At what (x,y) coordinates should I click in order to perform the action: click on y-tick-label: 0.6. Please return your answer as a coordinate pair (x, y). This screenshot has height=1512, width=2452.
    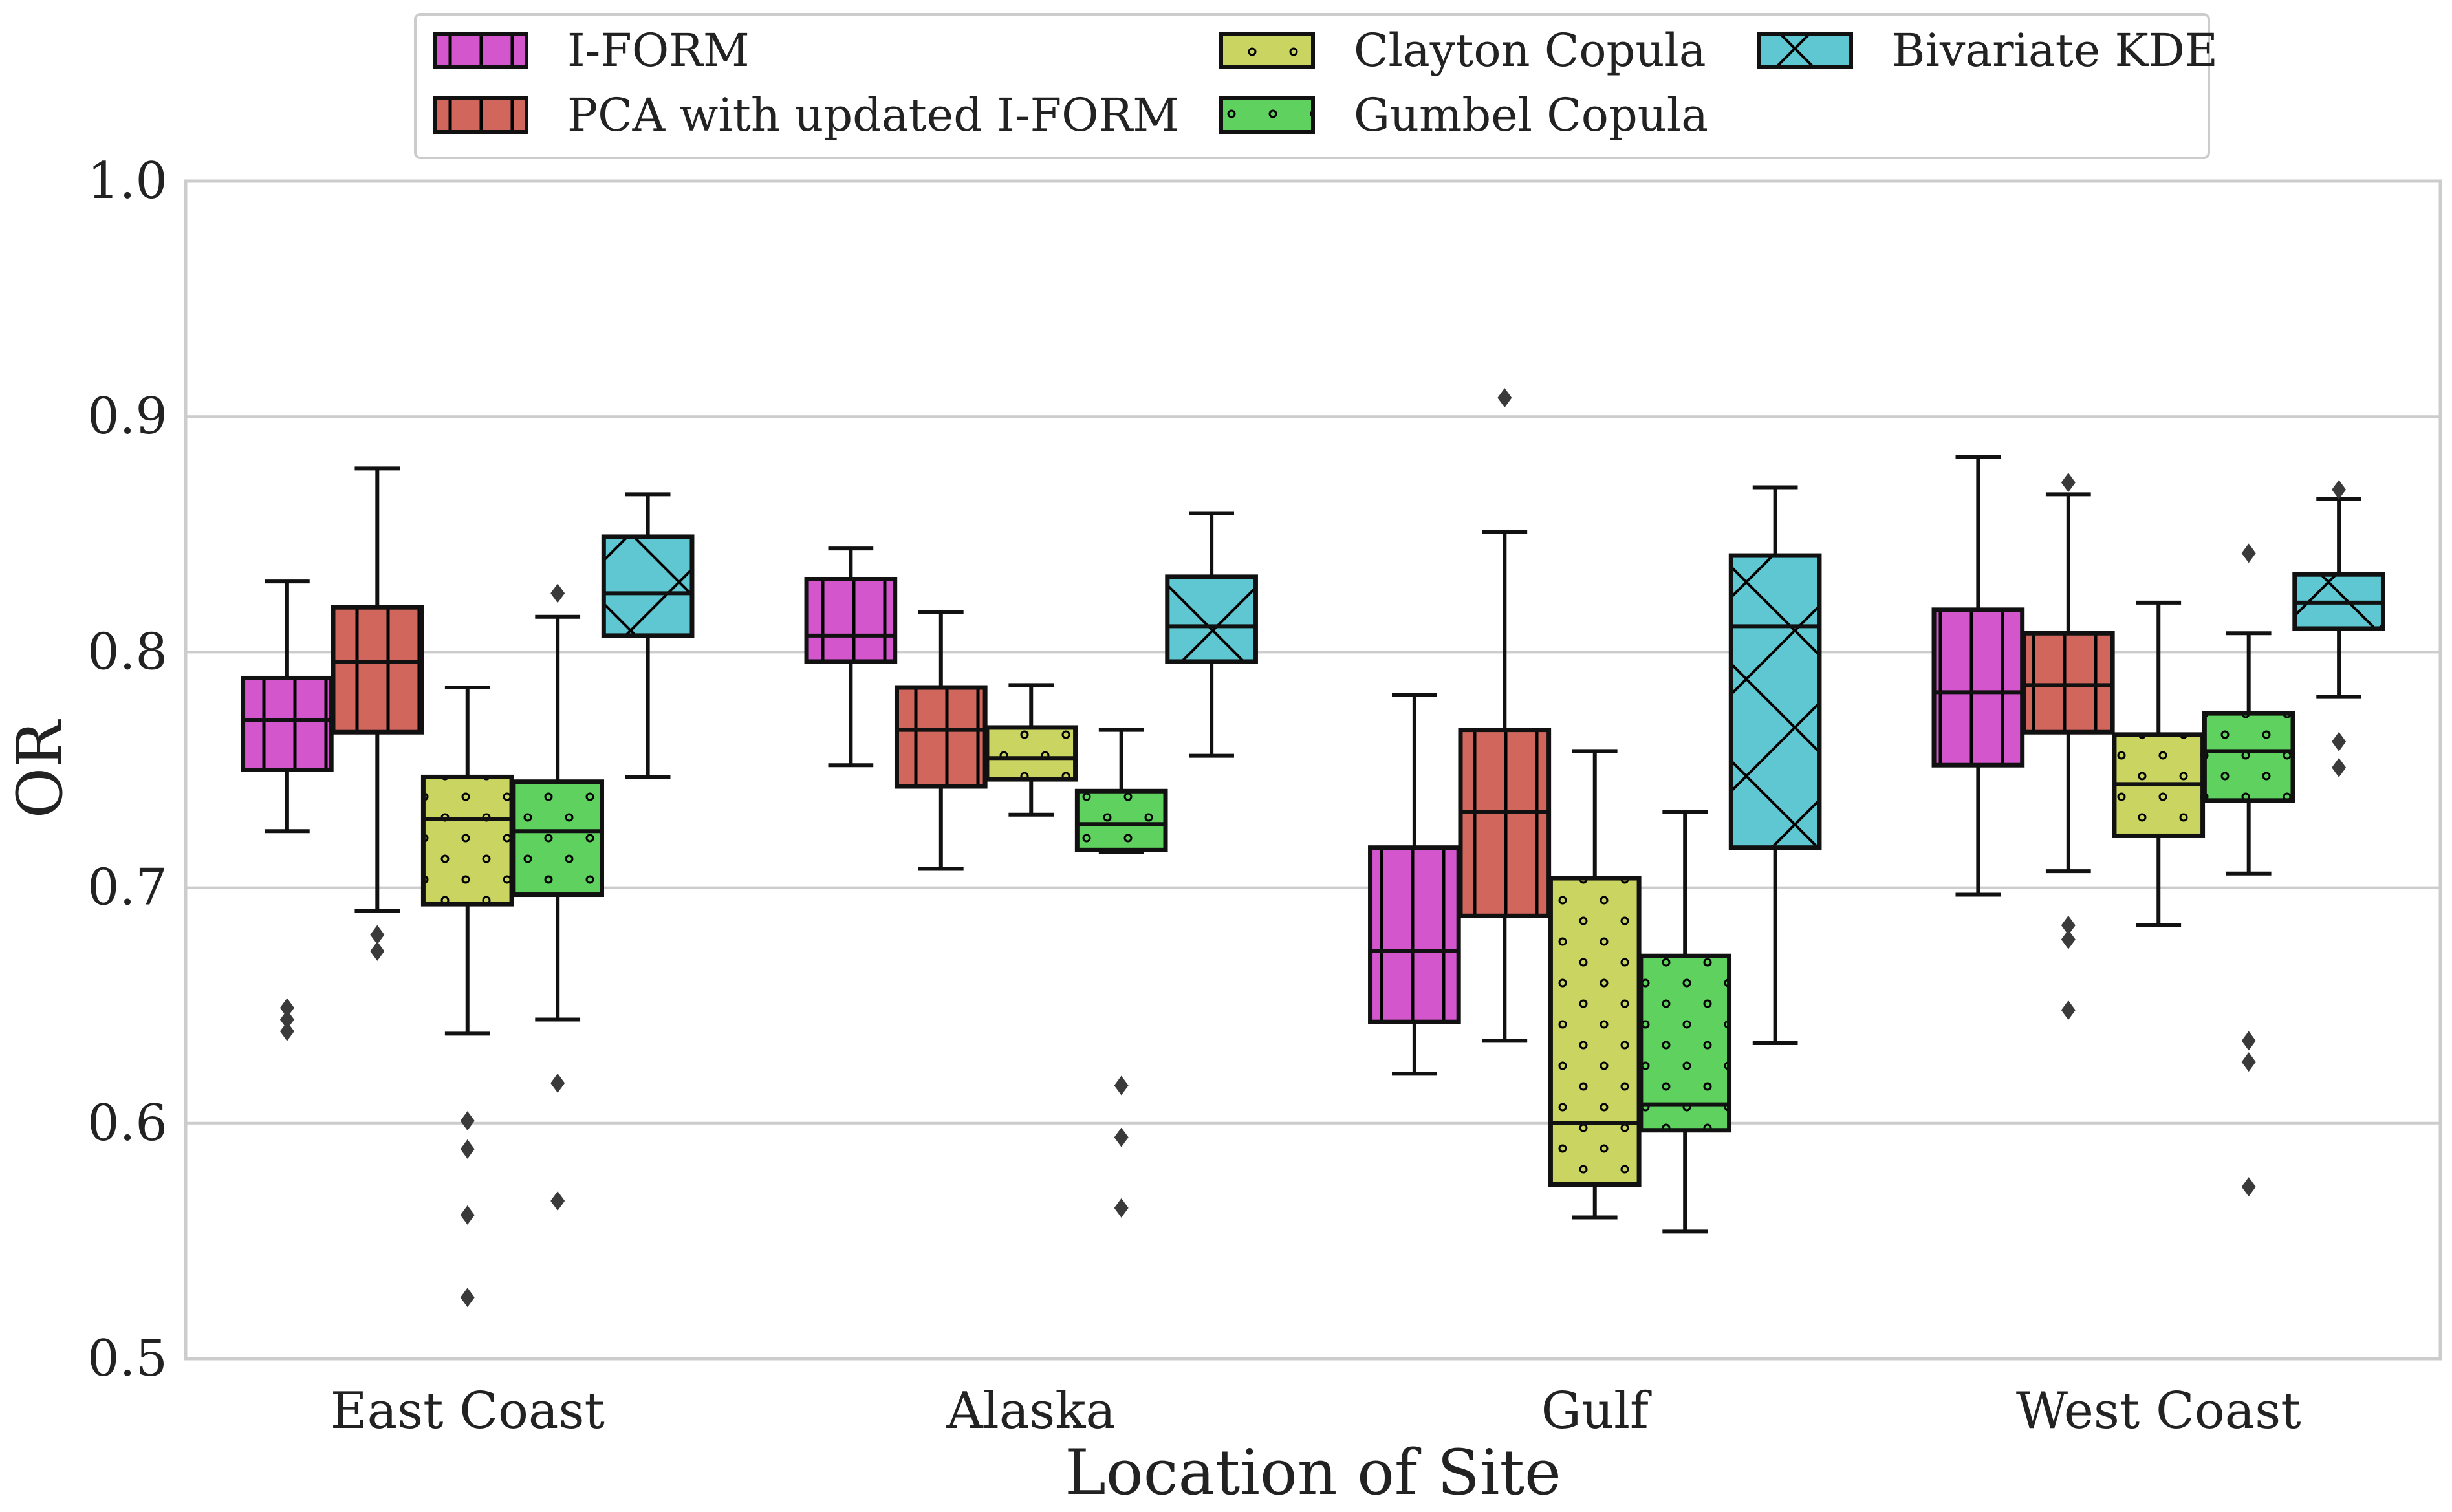
    Looking at the image, I should click on (127, 1123).